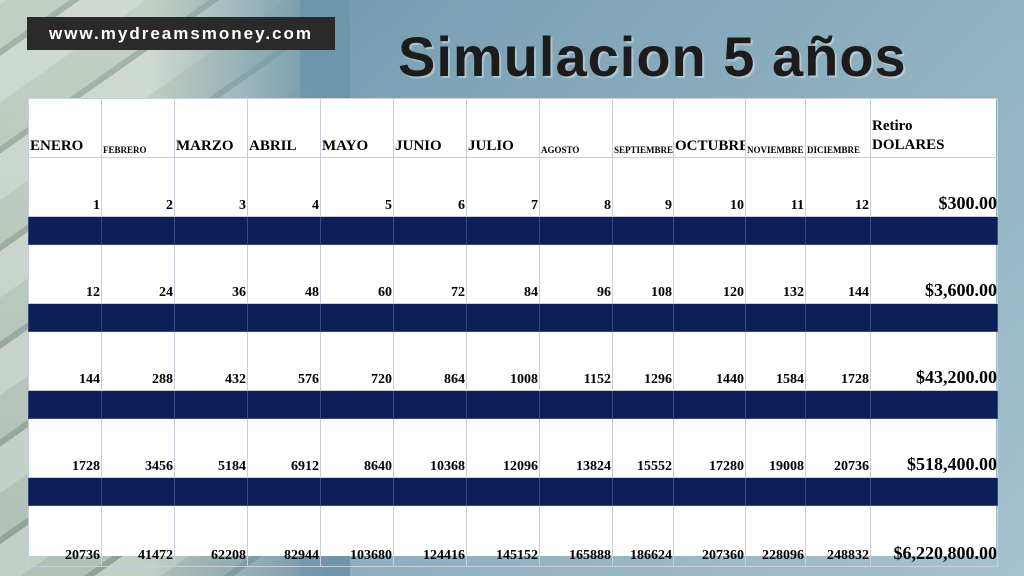 Image resolution: width=1024 pixels, height=576 pixels. What do you see at coordinates (775, 536) in the screenshot?
I see `value-cell: 228096` at bounding box center [775, 536].